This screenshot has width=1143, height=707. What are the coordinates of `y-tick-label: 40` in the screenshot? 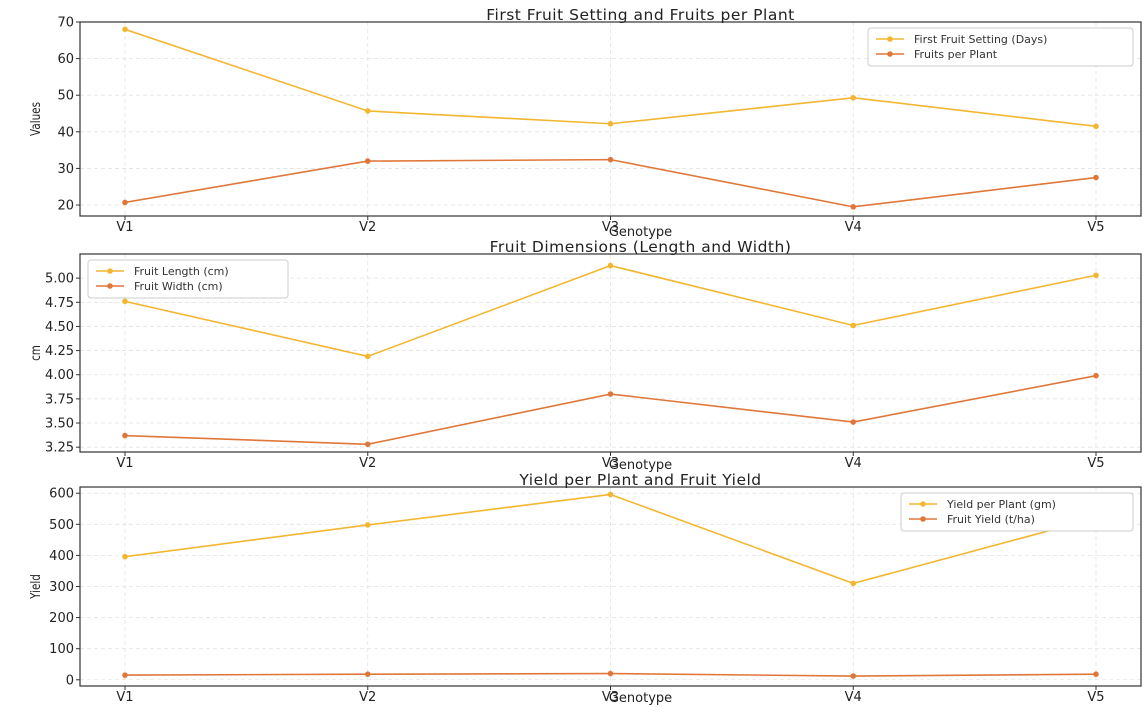 It's located at (65, 132).